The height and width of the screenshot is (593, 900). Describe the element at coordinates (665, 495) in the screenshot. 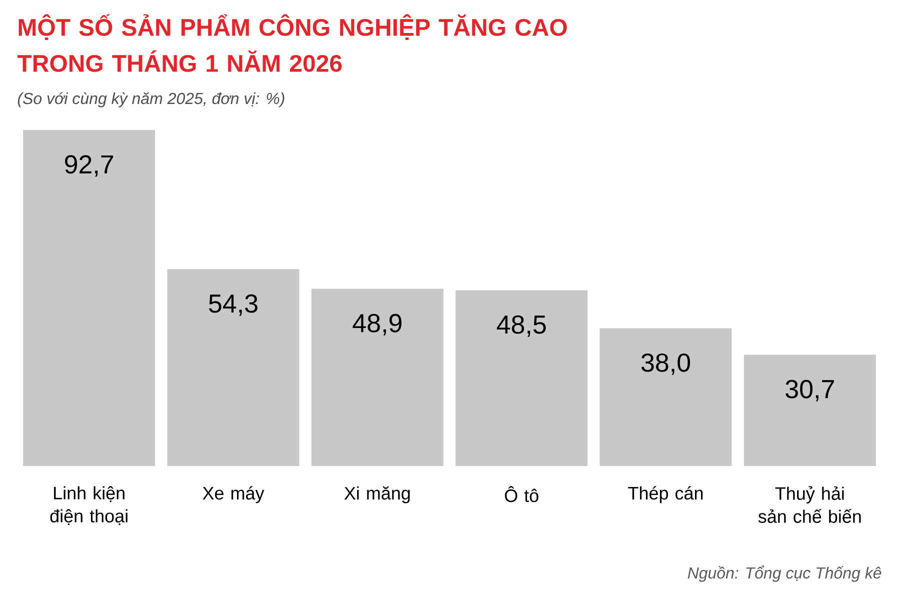

I see `x-tick-label: Thép cán` at that location.